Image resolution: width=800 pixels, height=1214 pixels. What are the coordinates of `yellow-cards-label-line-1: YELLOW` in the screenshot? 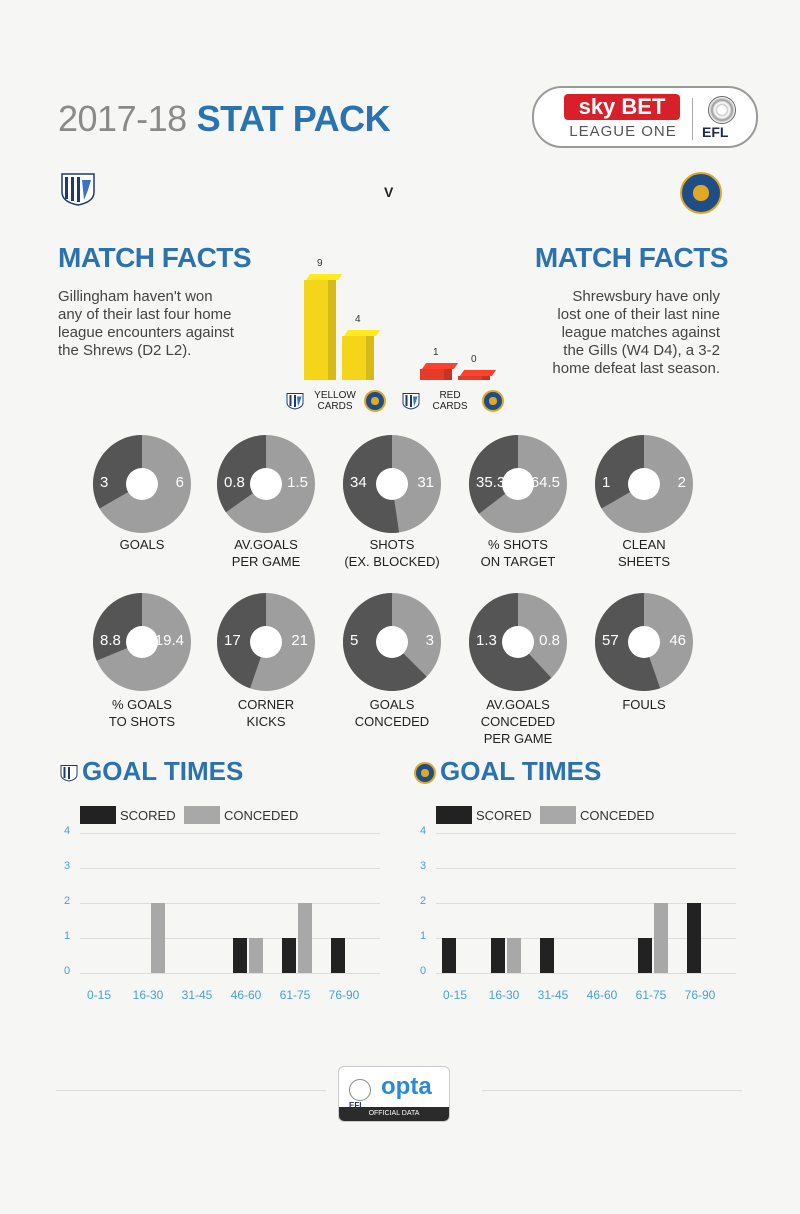 It's located at (335, 395).